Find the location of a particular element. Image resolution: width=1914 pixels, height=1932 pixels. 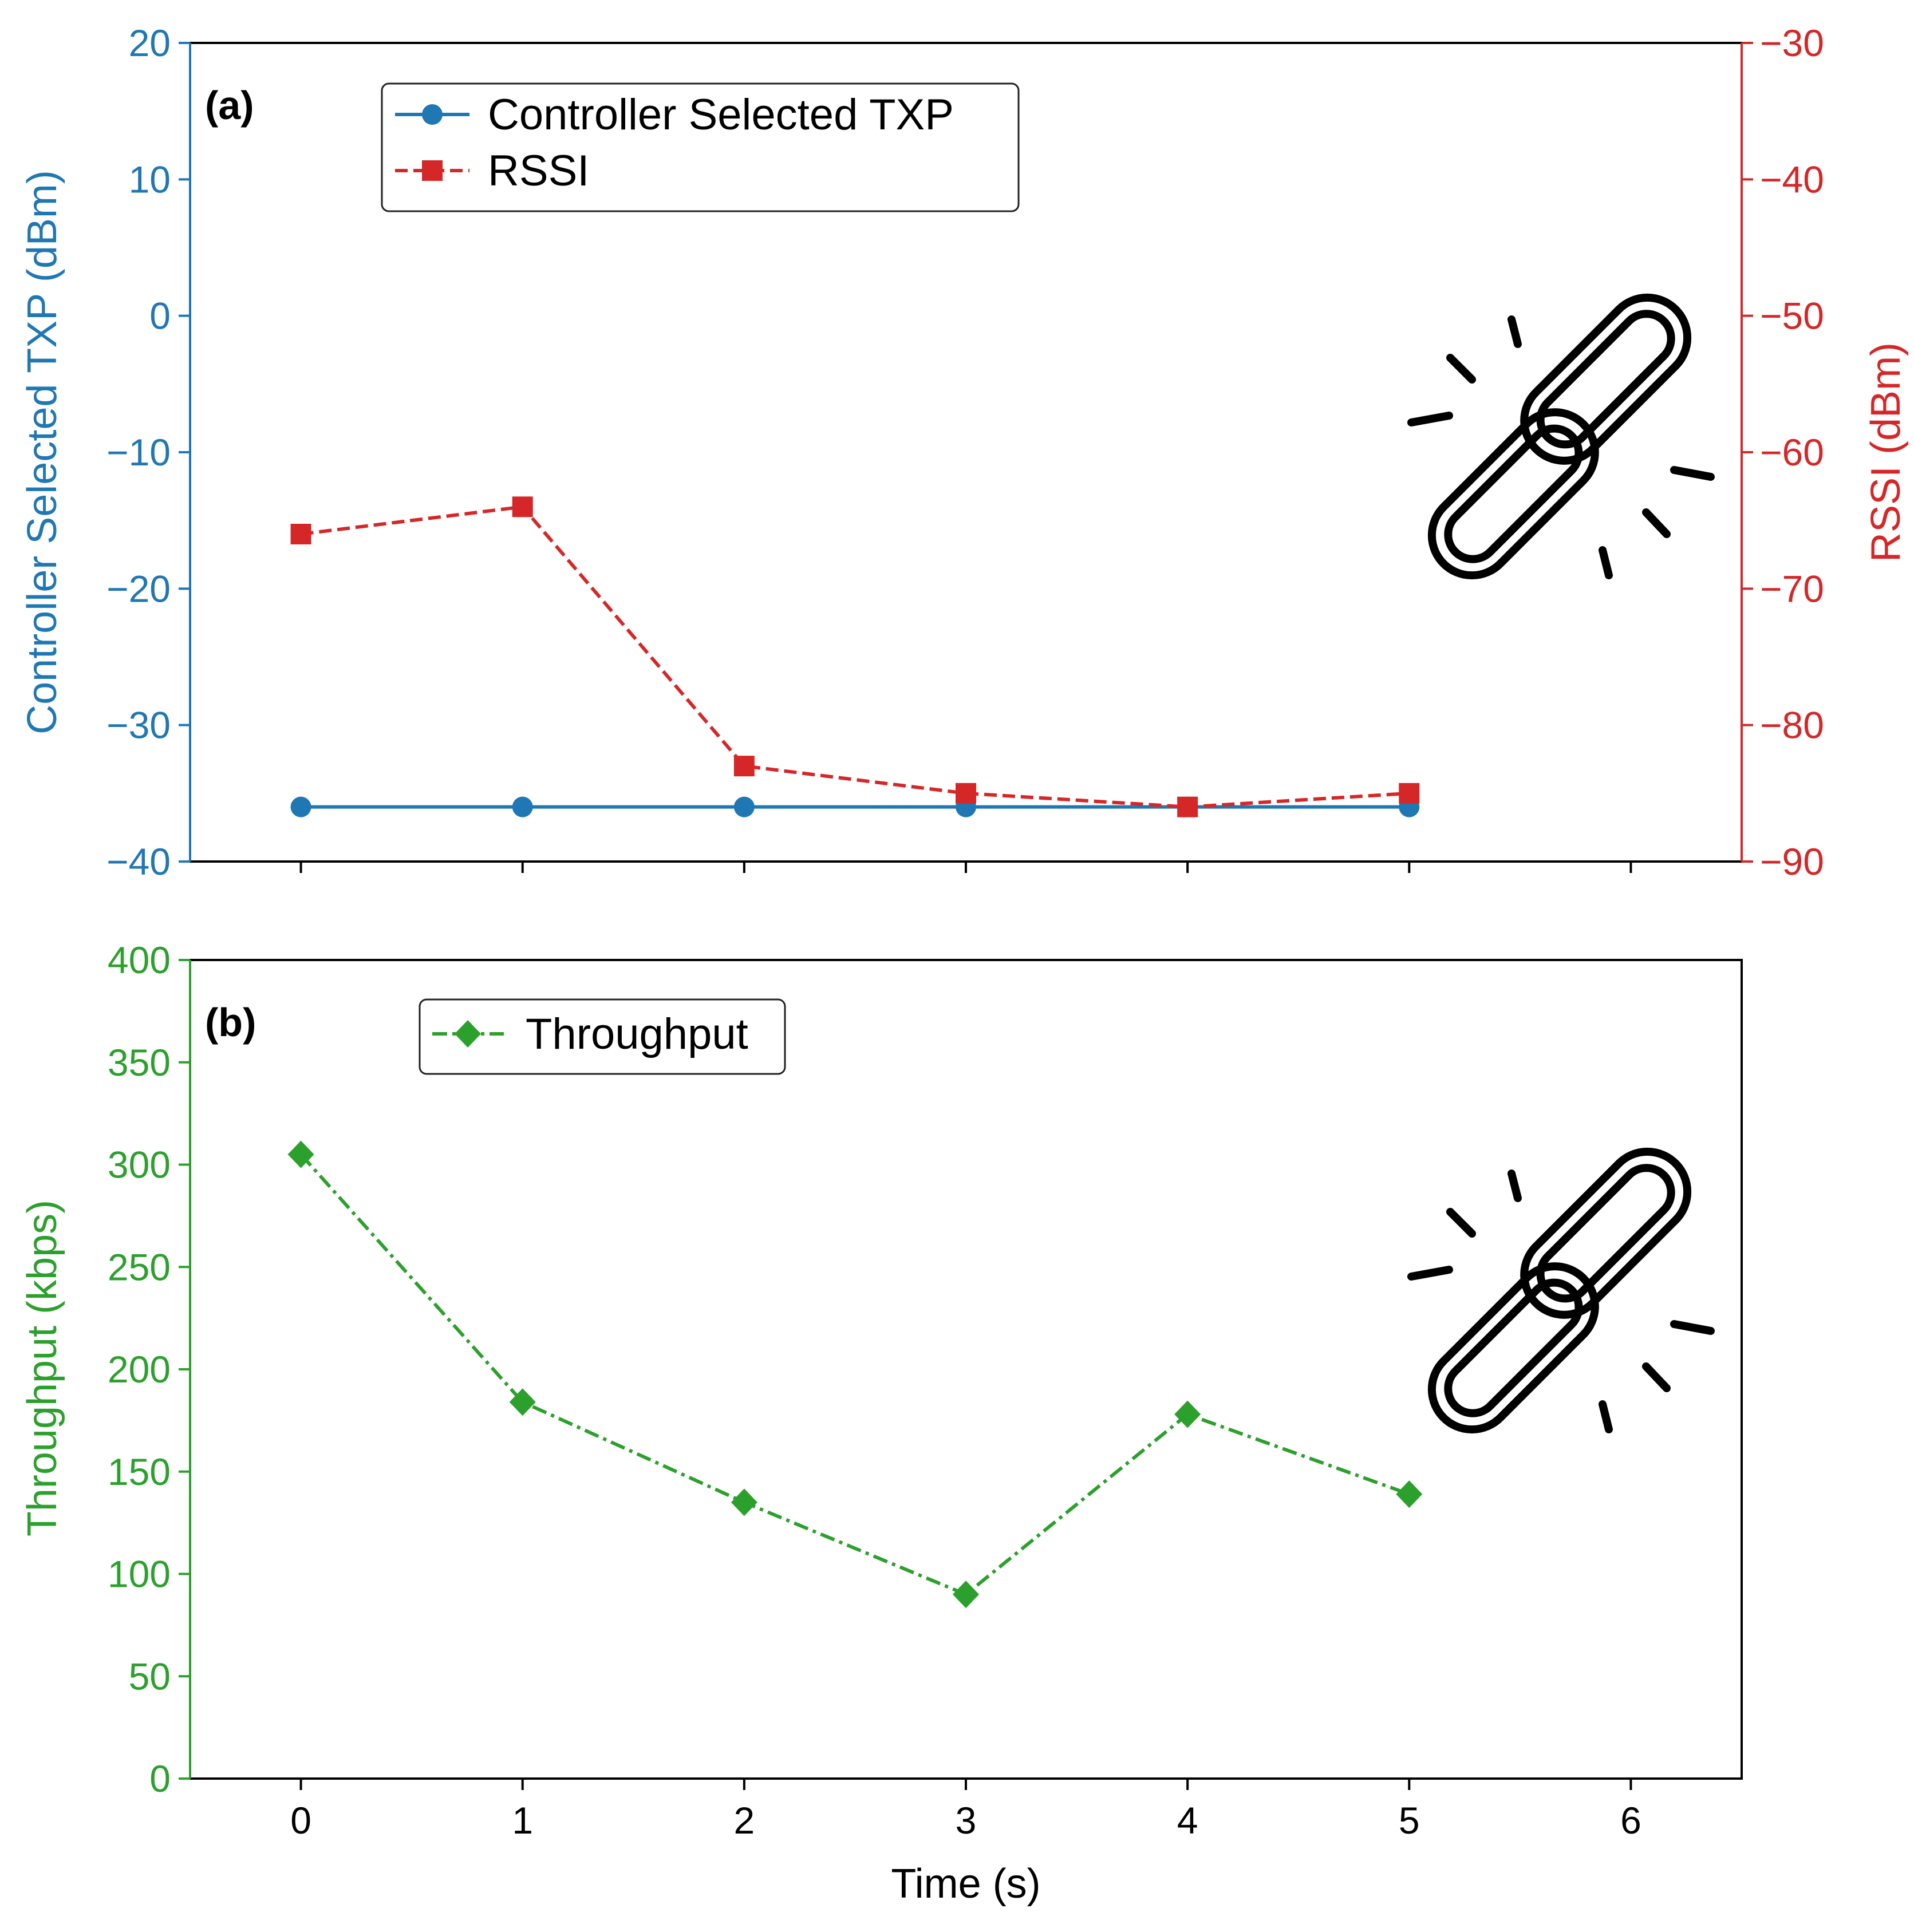

x-tick-label: 1 is located at coordinates (522, 1820).